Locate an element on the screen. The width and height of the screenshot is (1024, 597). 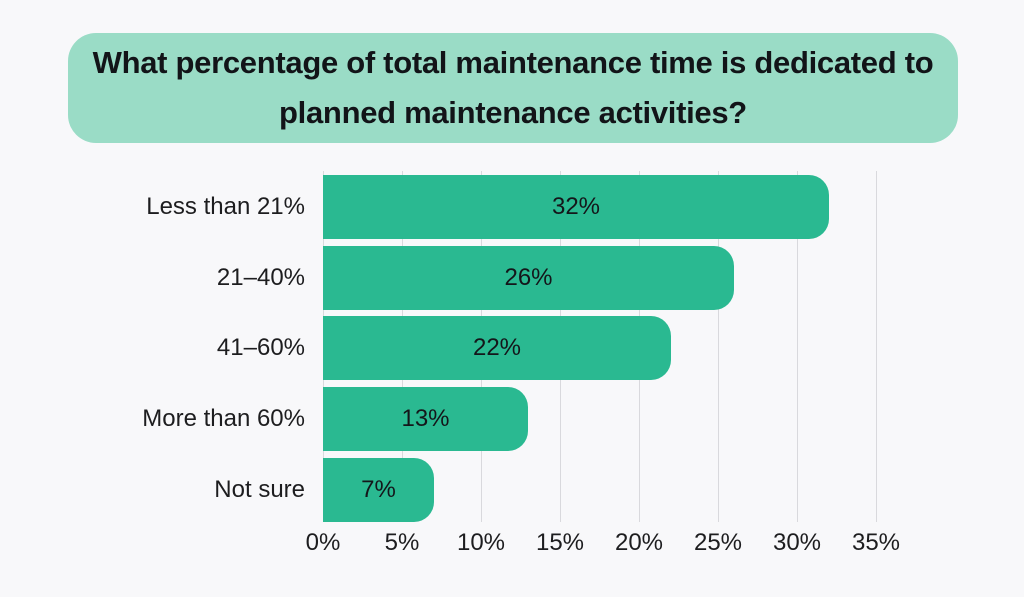
bar-value-label: 22% is located at coordinates (497, 347).